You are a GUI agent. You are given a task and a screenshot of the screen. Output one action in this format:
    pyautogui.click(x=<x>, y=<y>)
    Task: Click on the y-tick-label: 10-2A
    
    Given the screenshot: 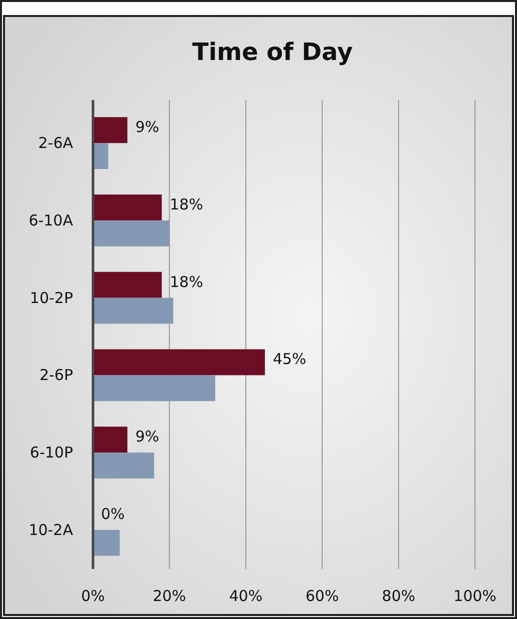 What is the action you would take?
    pyautogui.click(x=51, y=529)
    